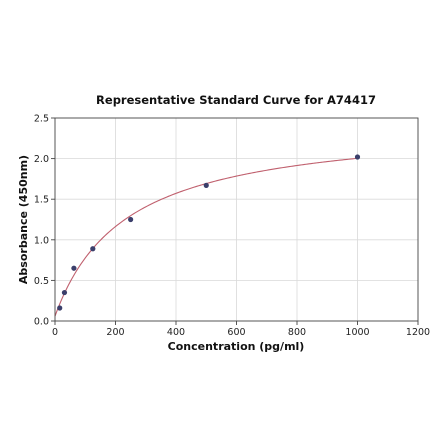 The width and height of the screenshot is (440, 441). Describe the element at coordinates (236, 332) in the screenshot. I see `x-tick-label: 600` at that location.